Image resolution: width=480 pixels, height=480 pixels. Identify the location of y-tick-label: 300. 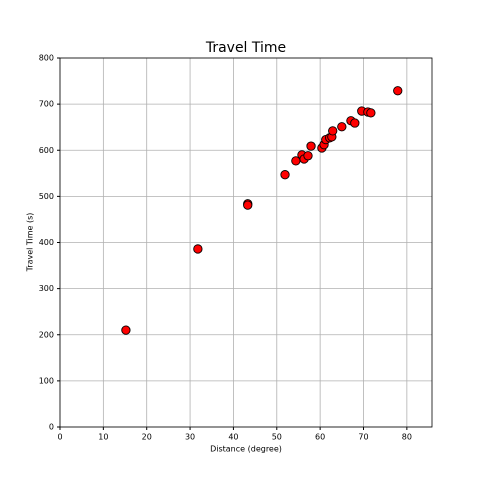
(46, 288).